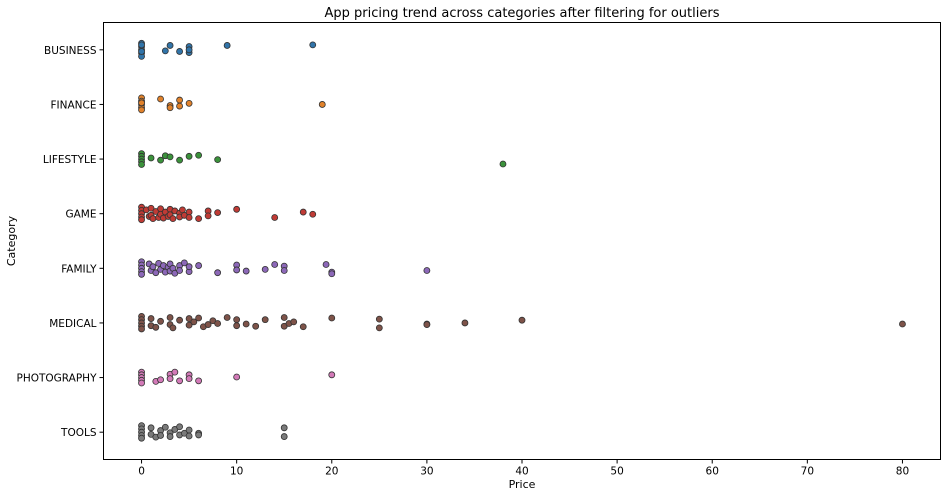 This screenshot has width=948, height=496. What do you see at coordinates (78, 433) in the screenshot?
I see `y-tick-label: TOOLS` at bounding box center [78, 433].